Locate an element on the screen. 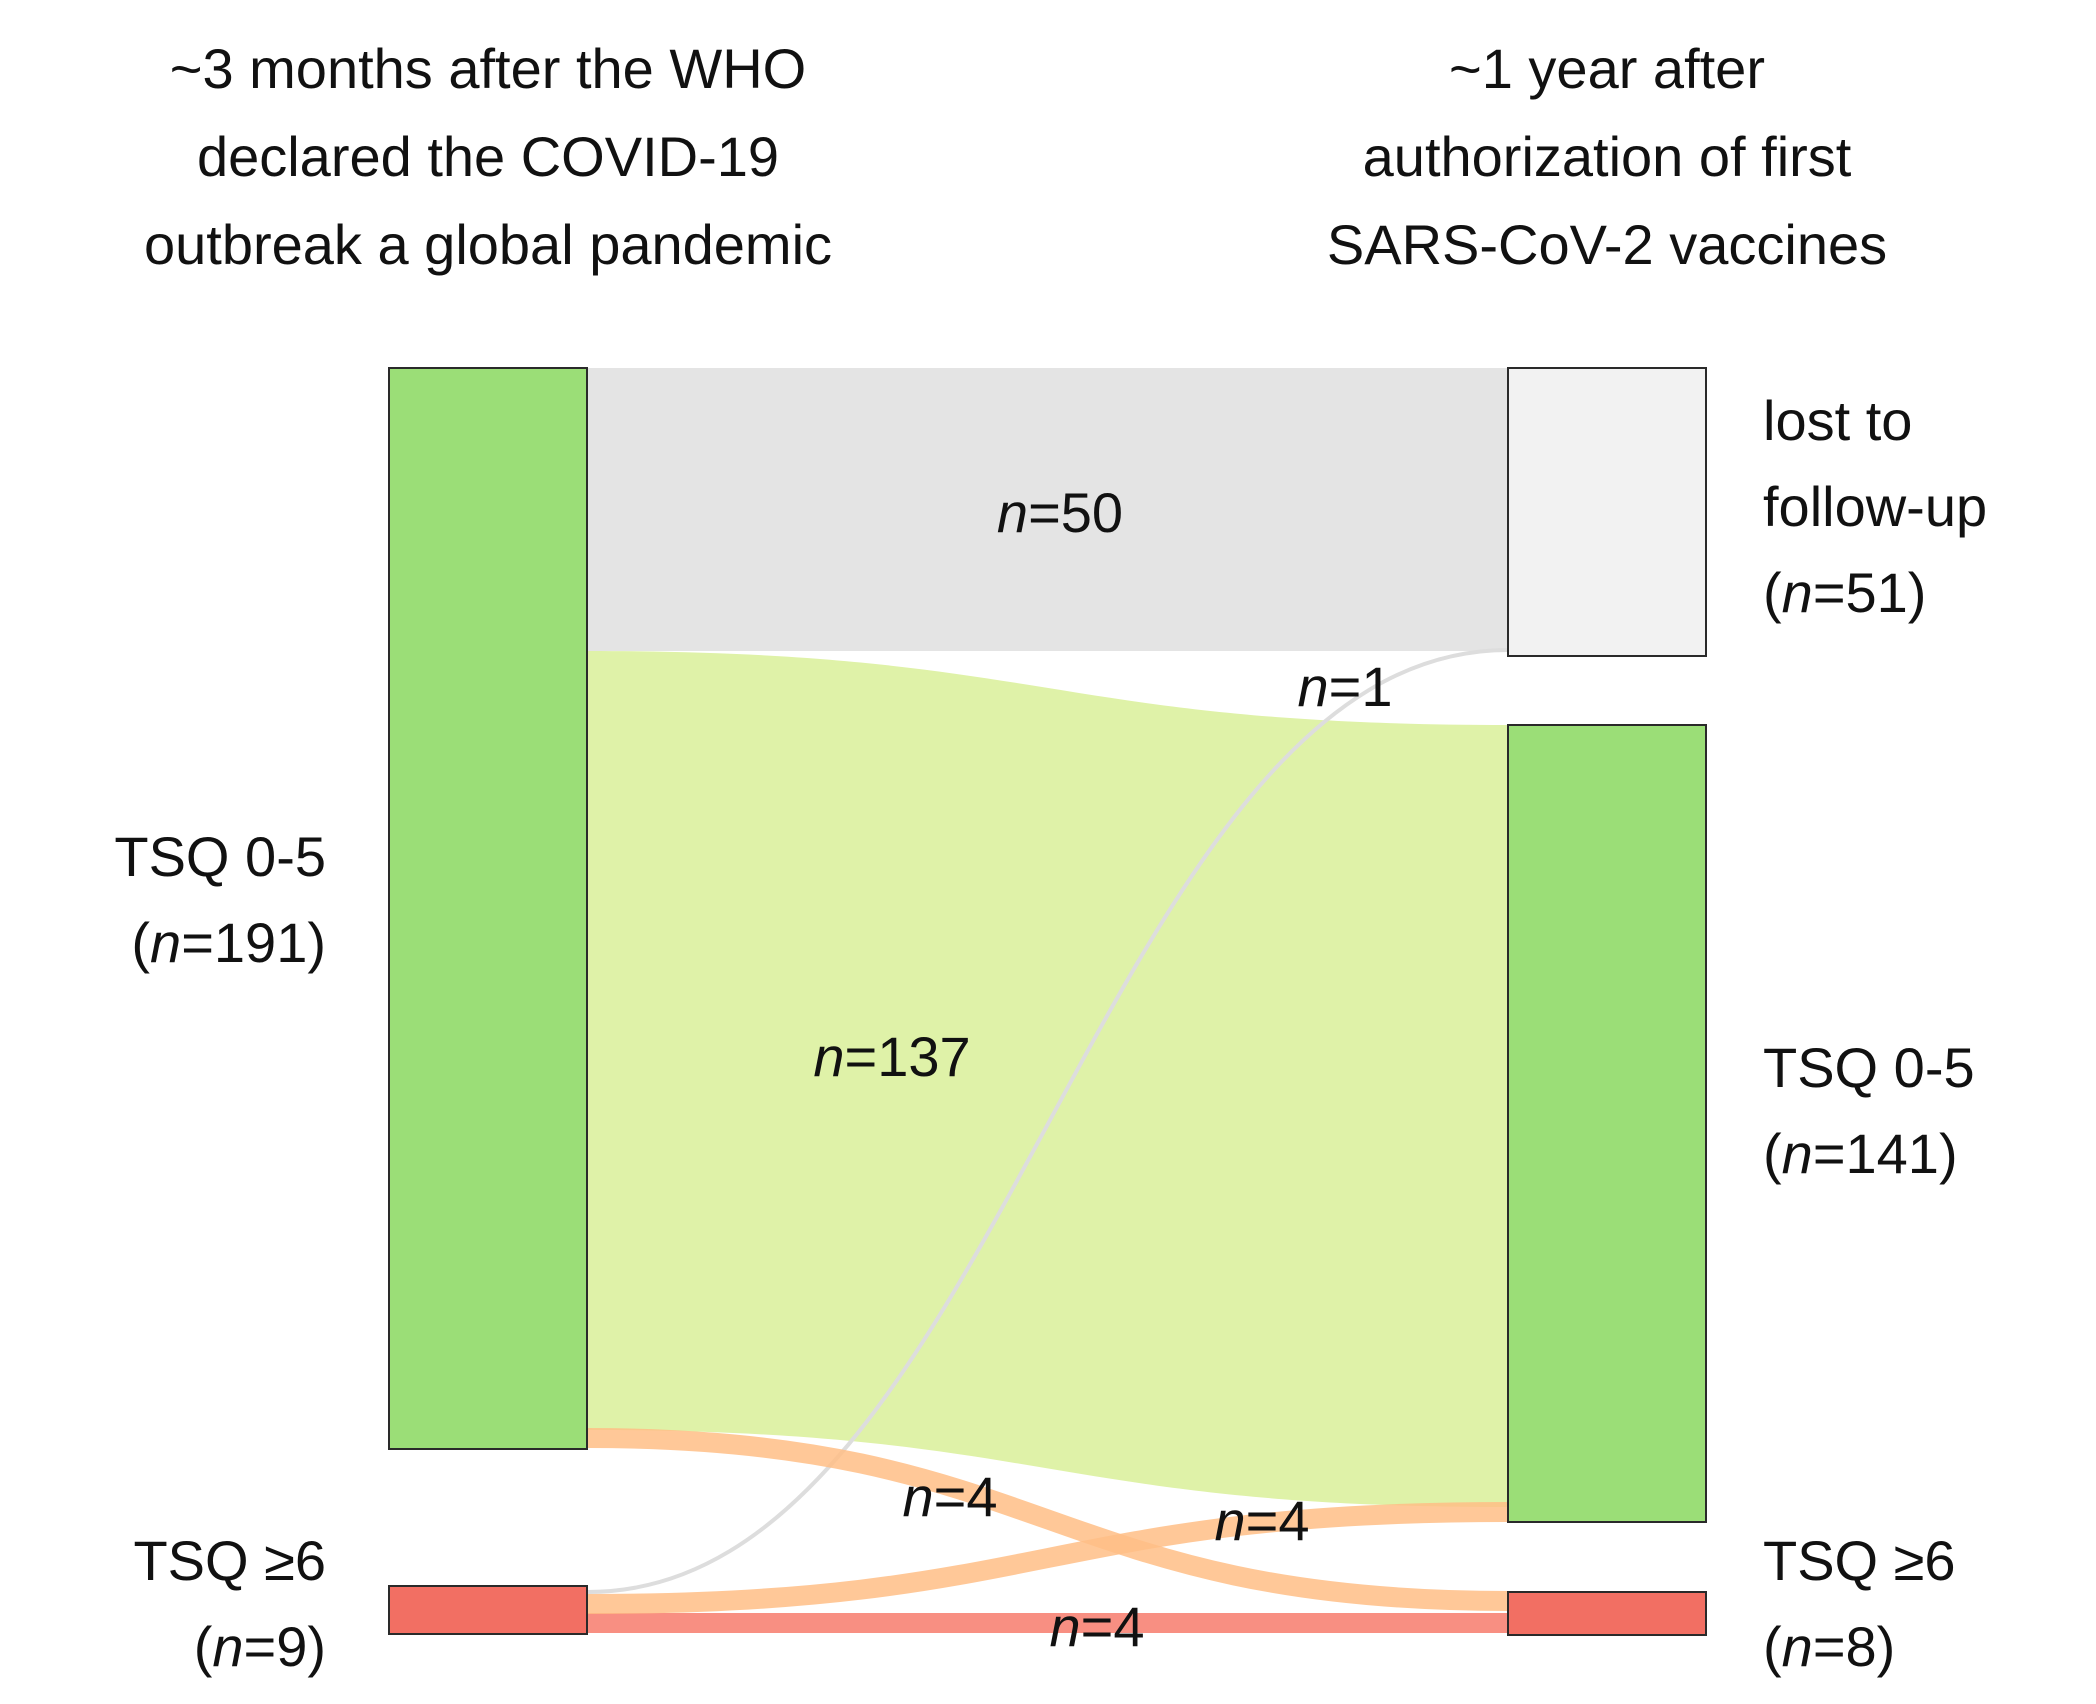 This screenshot has width=2096, height=1704. right-header-line-3: SARS-CoV-2 vaccines is located at coordinates (1607, 244).